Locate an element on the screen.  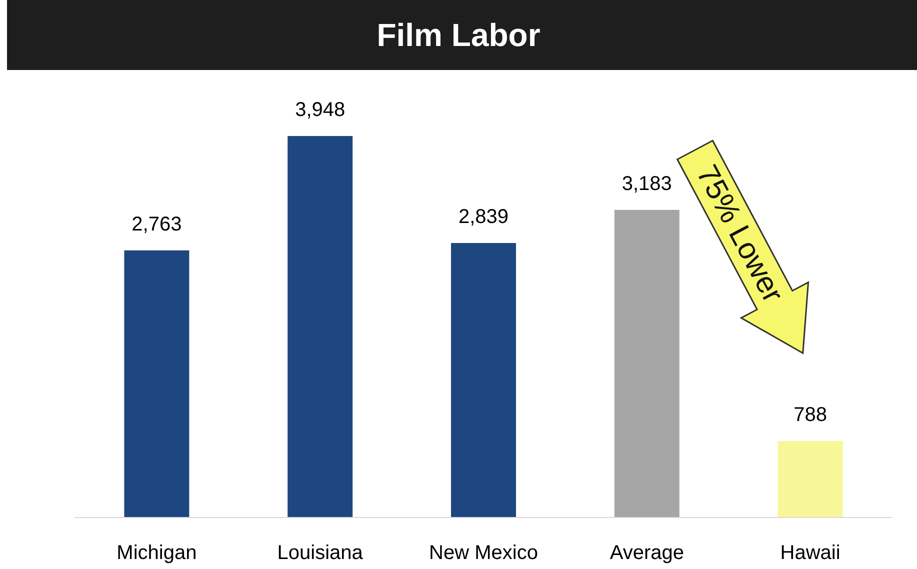
x-tick-label: New Mexico is located at coordinates (483, 553).